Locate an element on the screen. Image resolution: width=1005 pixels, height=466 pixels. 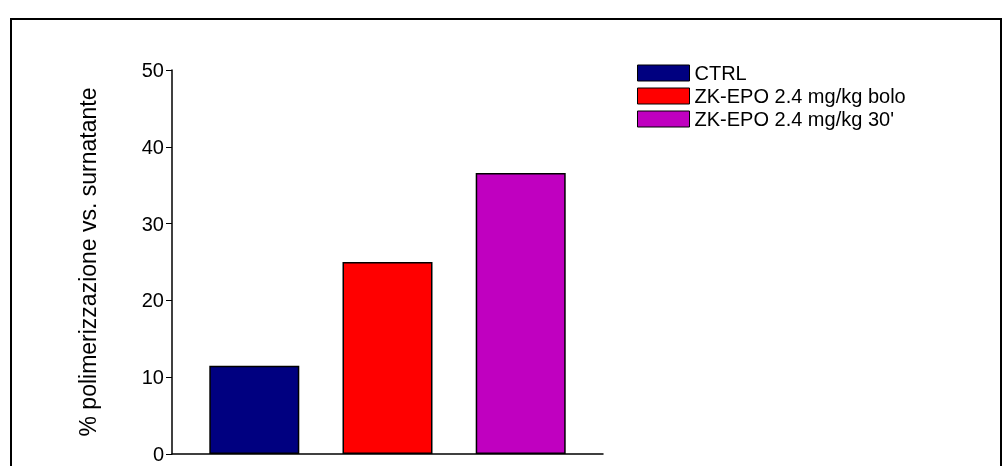
y-tick-label: 30 is located at coordinates (152, 223).